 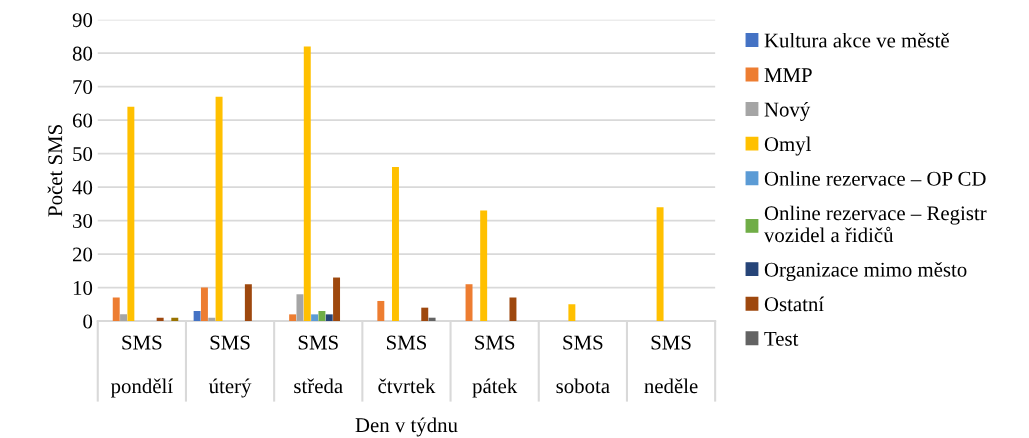 I want to click on category-label: SMS středa, so click(x=318, y=364).